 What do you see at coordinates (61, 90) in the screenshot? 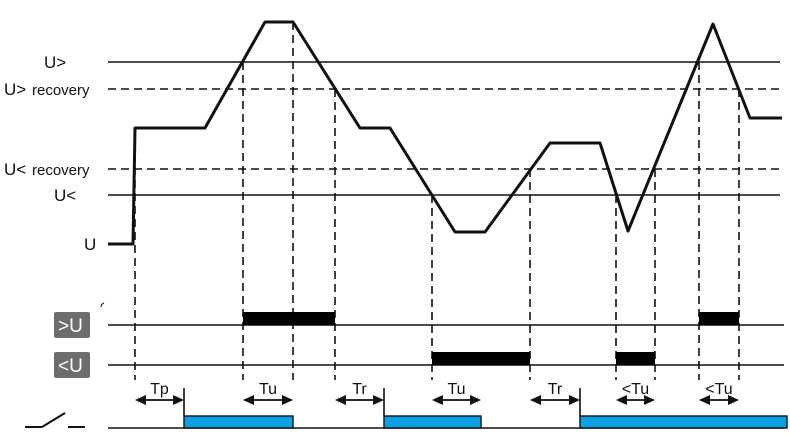
I see `label-u-over-recovery-word: recovery` at bounding box center [61, 90].